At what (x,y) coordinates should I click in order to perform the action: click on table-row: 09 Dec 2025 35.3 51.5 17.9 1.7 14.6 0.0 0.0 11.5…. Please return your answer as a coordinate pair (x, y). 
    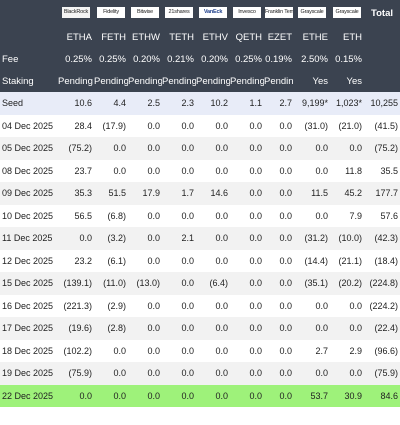
    Looking at the image, I should click on (200, 193).